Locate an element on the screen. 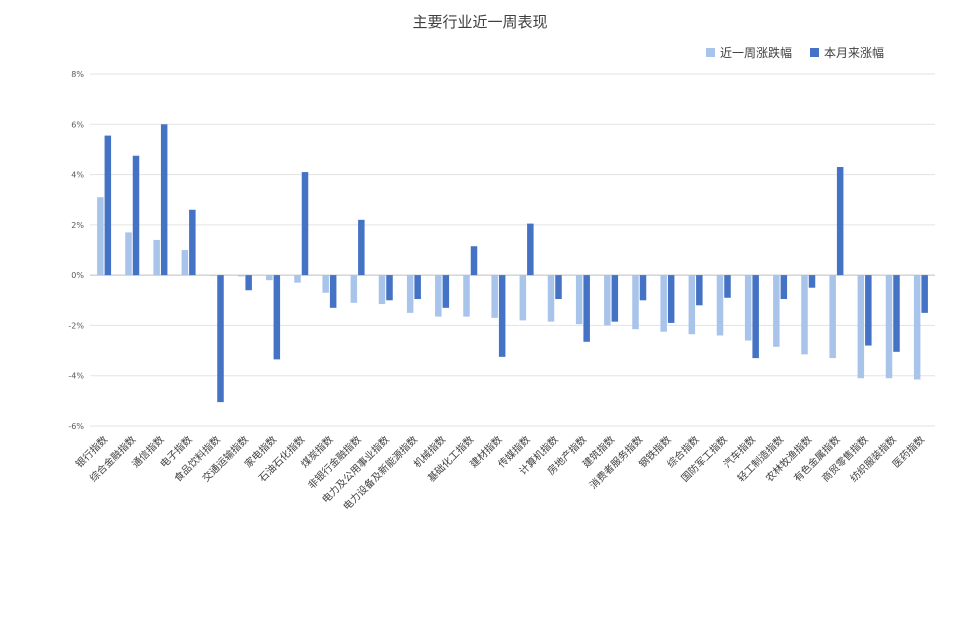  legend: 近一周涨跌幅 本月来涨幅 is located at coordinates (804, 52).